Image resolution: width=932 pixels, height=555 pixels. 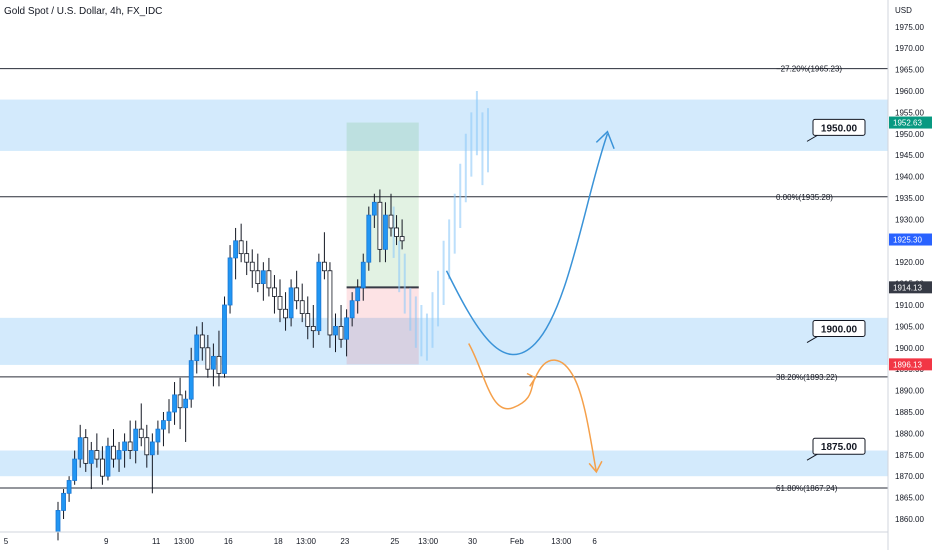 I want to click on price-axis-tick: 1890.00, so click(x=909, y=391).